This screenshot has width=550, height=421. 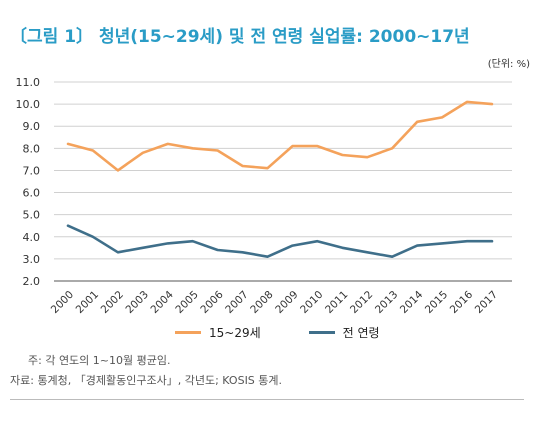 I want to click on x-tick-label: 2012, so click(x=361, y=302).